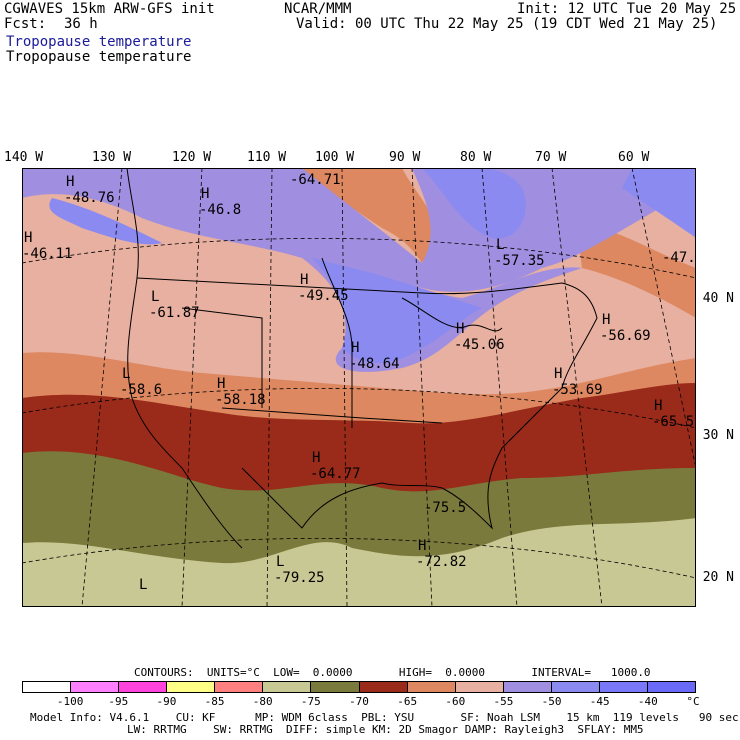 This screenshot has height=740, width=740. I want to click on center-value: -48.76, so click(89, 198).